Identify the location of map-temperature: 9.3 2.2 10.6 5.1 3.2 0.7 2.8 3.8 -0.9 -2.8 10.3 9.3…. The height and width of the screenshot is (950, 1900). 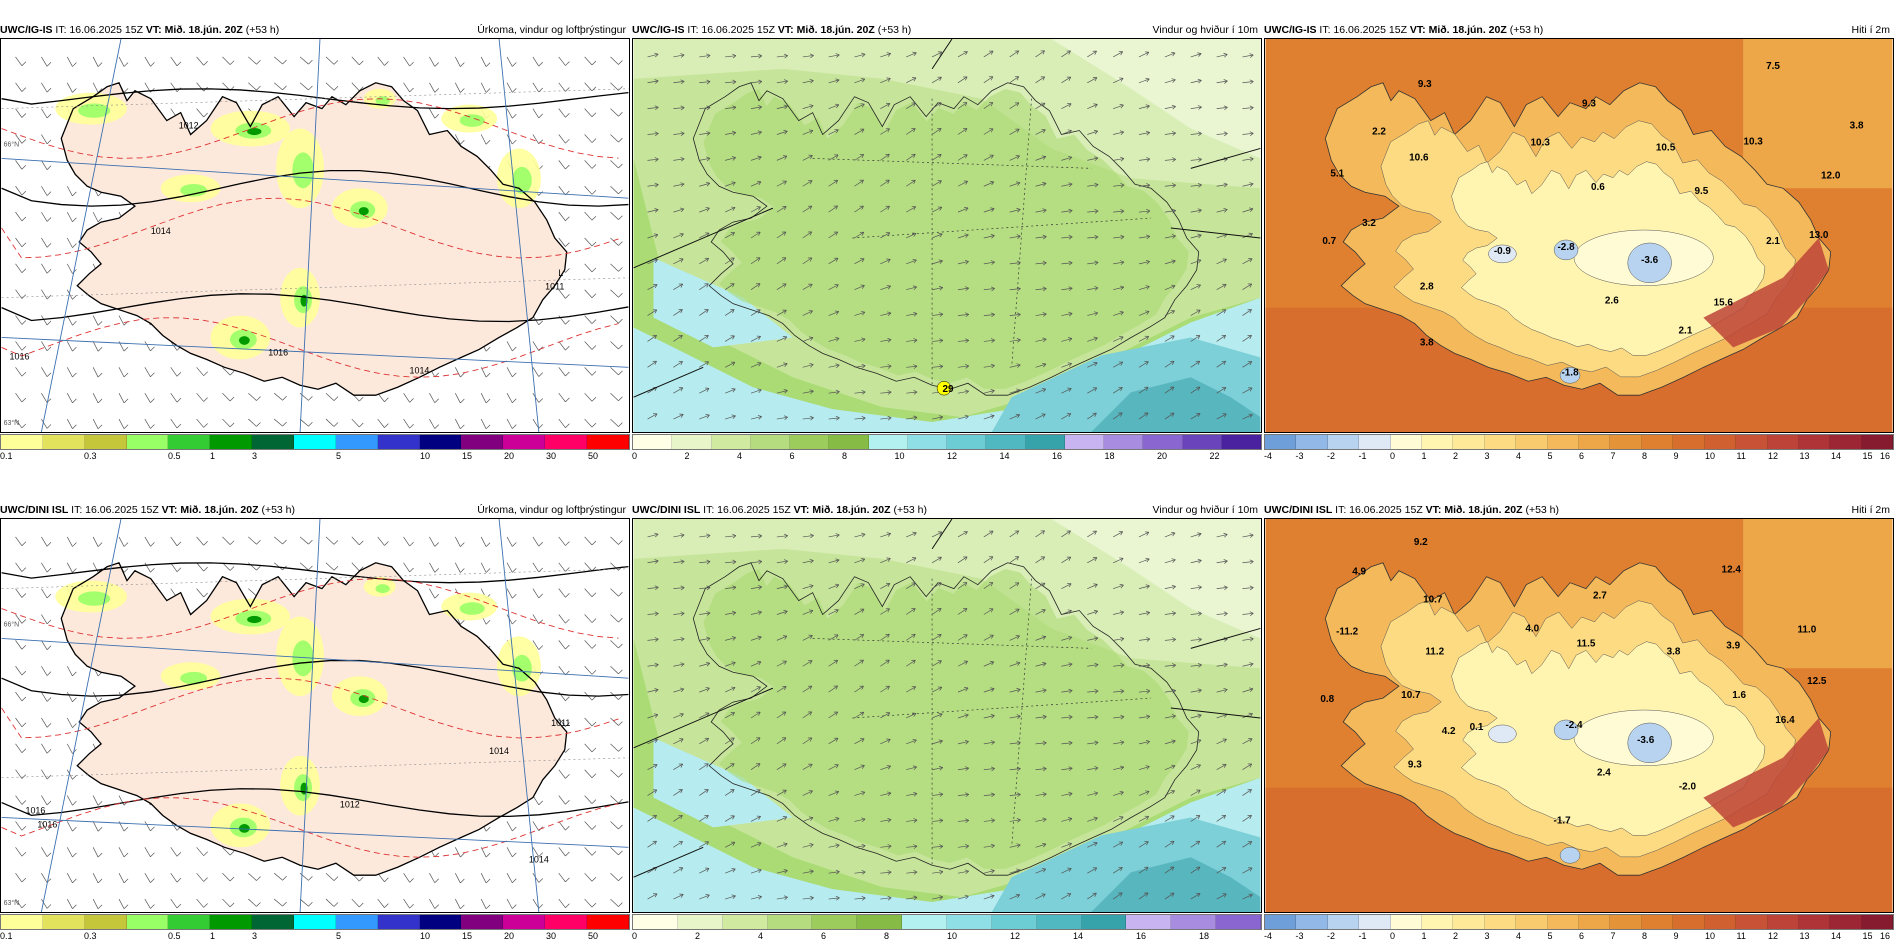
(1579, 235).